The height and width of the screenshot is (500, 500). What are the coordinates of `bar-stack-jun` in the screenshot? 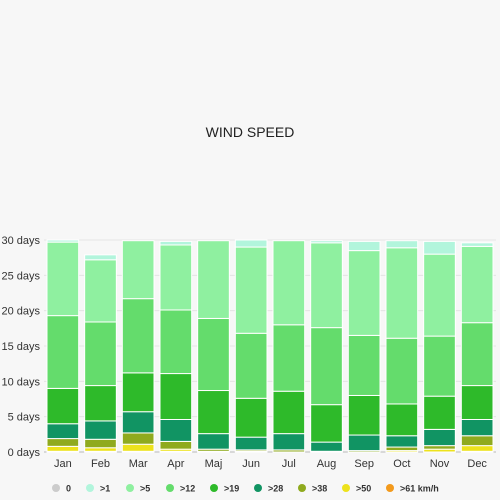 It's located at (251, 346).